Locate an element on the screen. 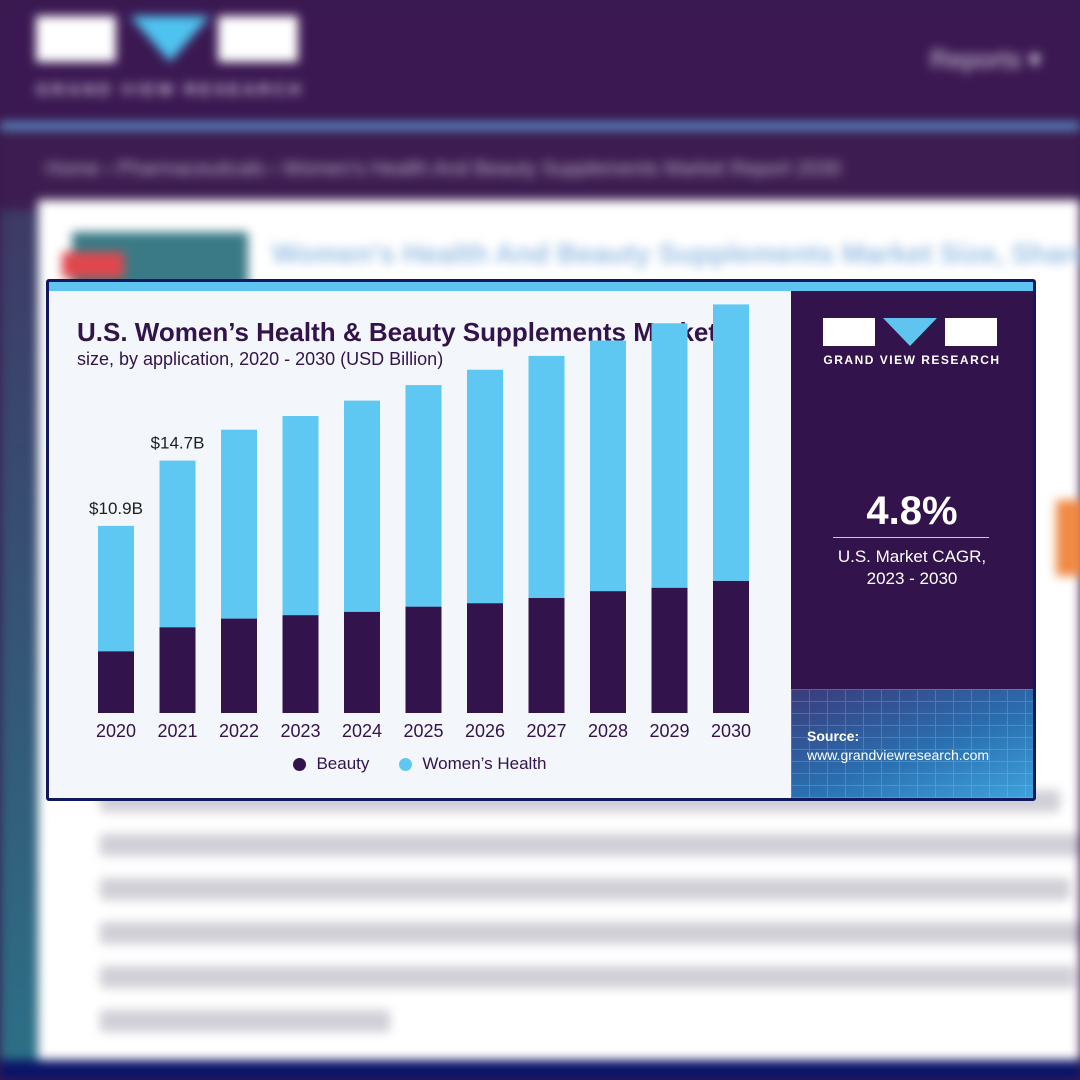 The image size is (1080, 1080). x-tick-label-2020: 2020 is located at coordinates (116, 731).